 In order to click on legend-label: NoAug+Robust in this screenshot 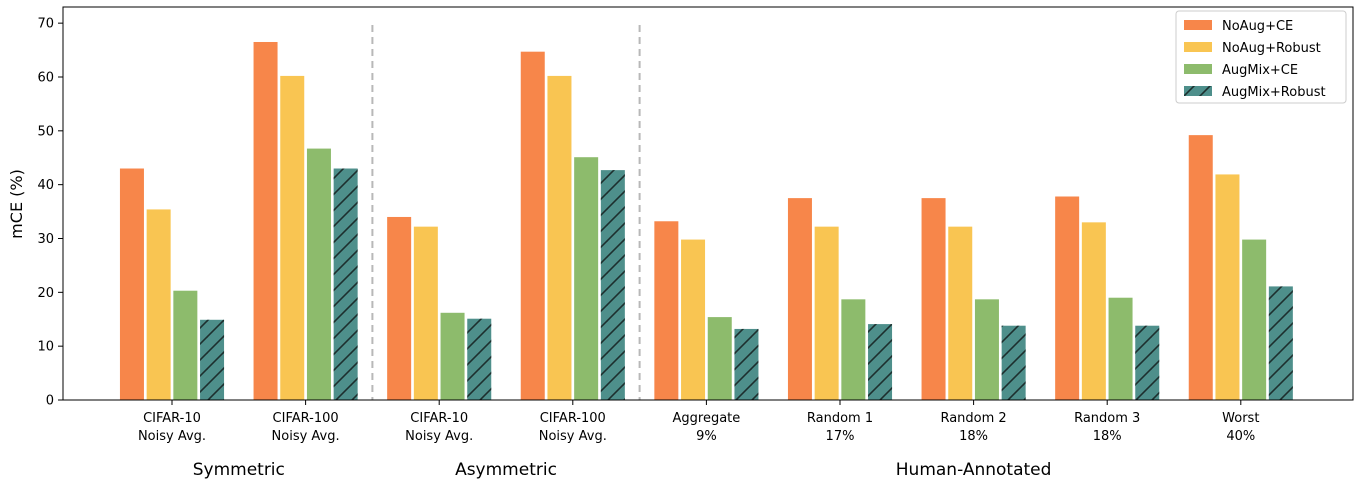, I will do `click(1271, 48)`.